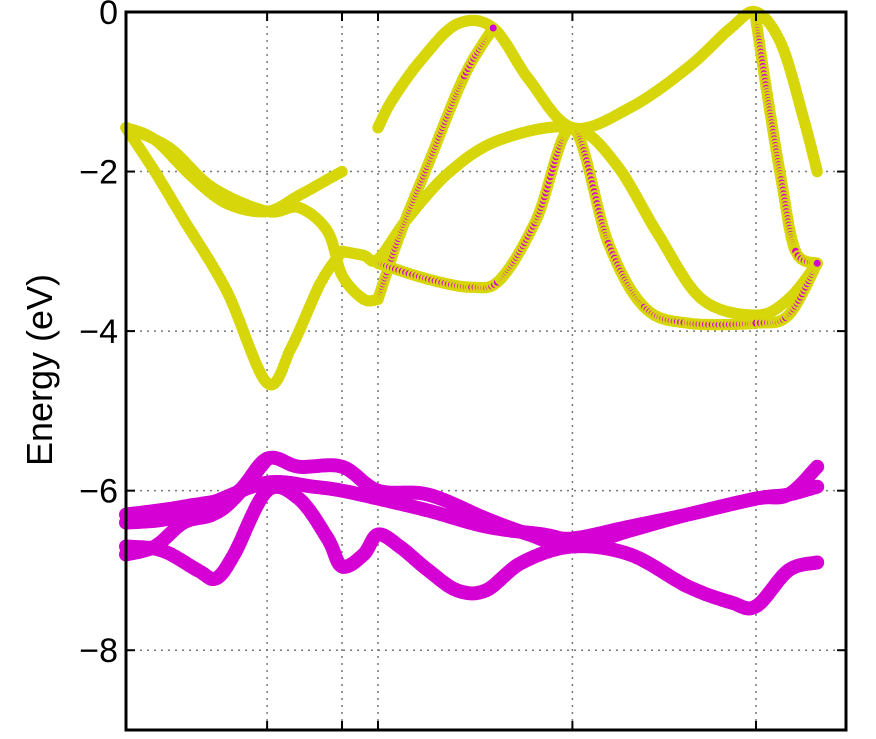  I want to click on label-layer: Energy (eV), so click(39, 370).